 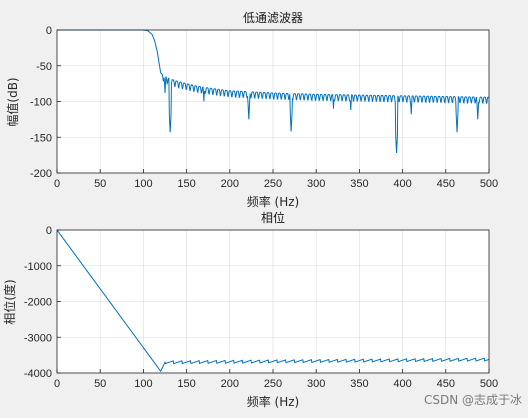 What do you see at coordinates (473, 400) in the screenshot?
I see `watermark: CSDN @志成于冰` at bounding box center [473, 400].